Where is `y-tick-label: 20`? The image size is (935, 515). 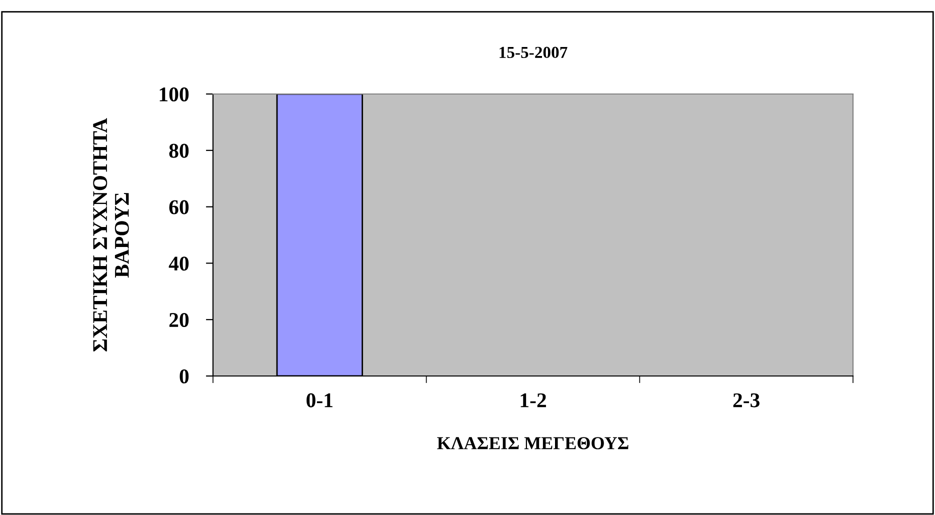
y-tick-label: 20 is located at coordinates (179, 320).